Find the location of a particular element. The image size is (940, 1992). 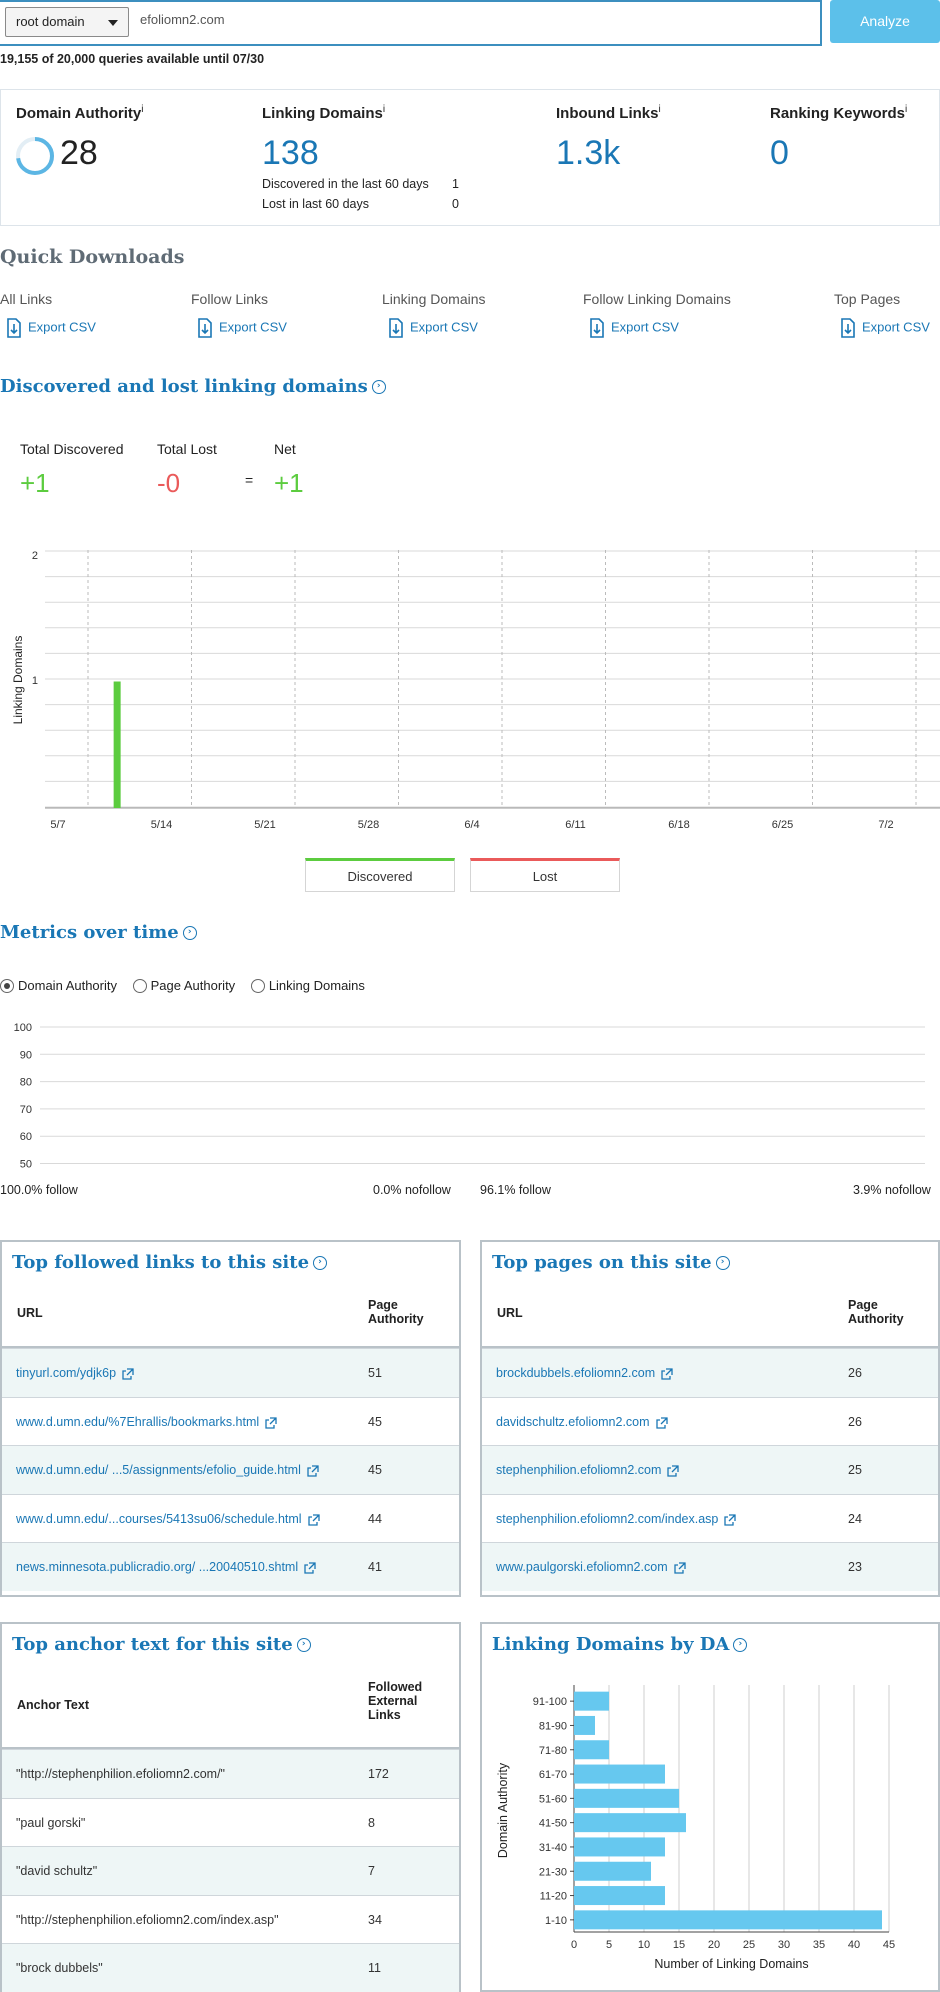

qd-follow-linking-domains-export: Export CSV is located at coordinates (634, 328).